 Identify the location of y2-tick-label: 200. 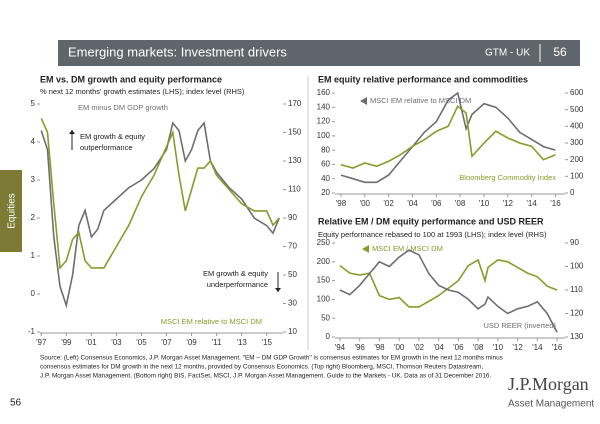
(577, 159).